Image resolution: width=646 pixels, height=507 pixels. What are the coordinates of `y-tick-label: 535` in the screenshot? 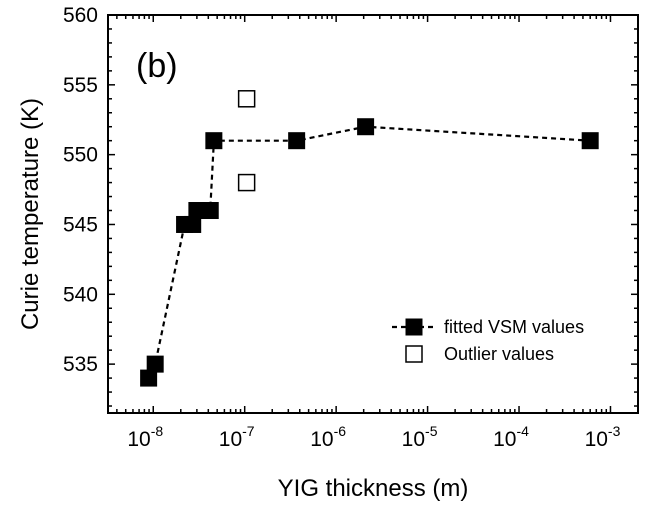 It's located at (80, 364).